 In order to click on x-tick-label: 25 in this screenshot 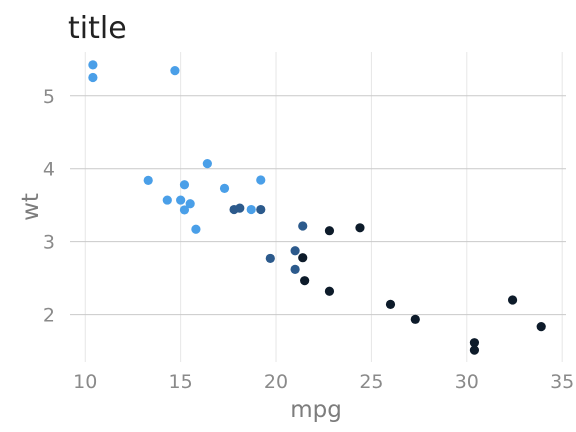, I will do `click(371, 382)`.